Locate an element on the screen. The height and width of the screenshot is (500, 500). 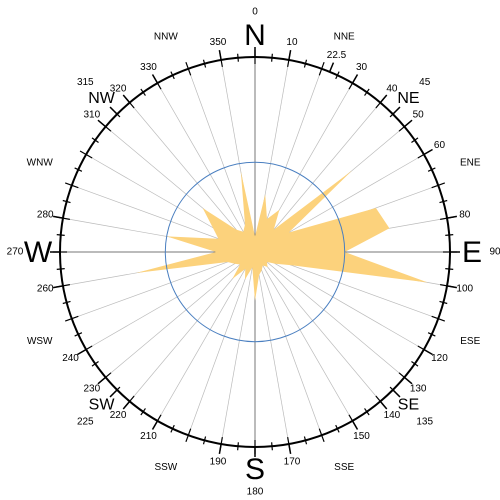
angle-label: 150 is located at coordinates (361, 436).